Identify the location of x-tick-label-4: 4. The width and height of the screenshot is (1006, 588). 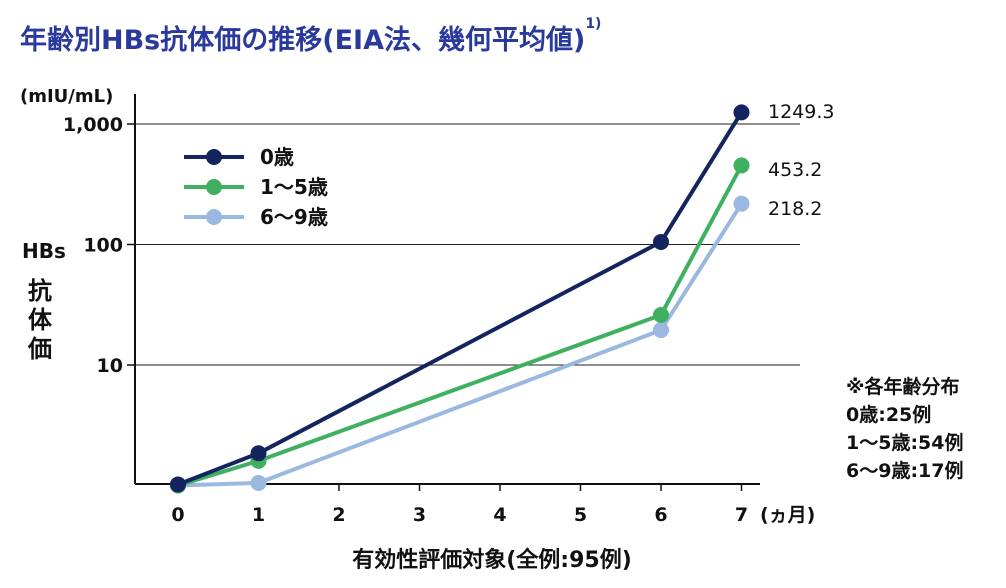
(499, 515).